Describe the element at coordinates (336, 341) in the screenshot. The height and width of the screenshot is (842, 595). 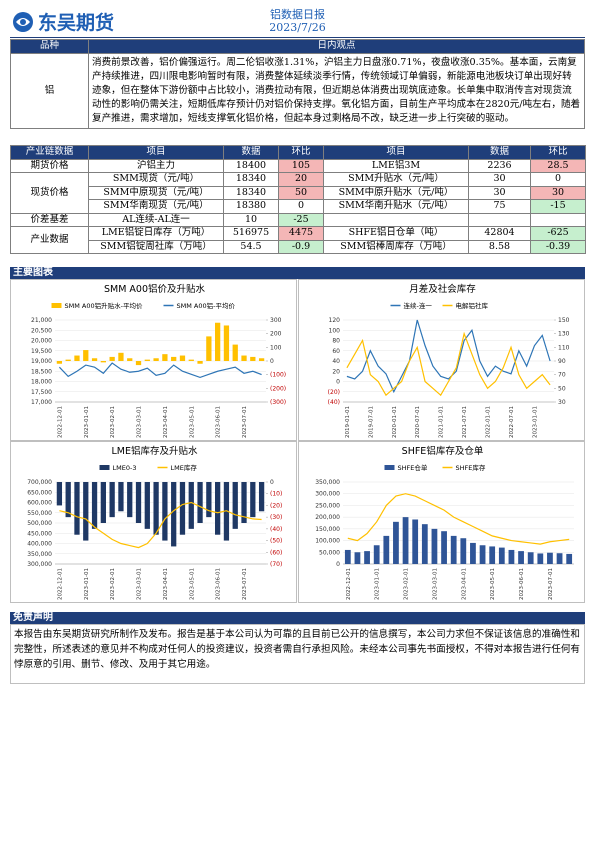
I see `y-tick-label: 80` at that location.